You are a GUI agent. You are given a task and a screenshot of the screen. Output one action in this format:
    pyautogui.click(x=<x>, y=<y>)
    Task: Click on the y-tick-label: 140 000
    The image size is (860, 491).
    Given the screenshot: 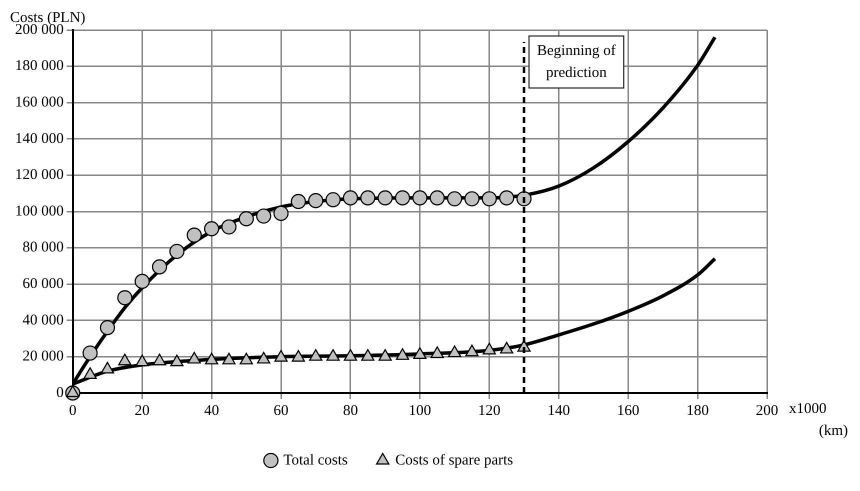 What is the action you would take?
    pyautogui.click(x=39, y=138)
    